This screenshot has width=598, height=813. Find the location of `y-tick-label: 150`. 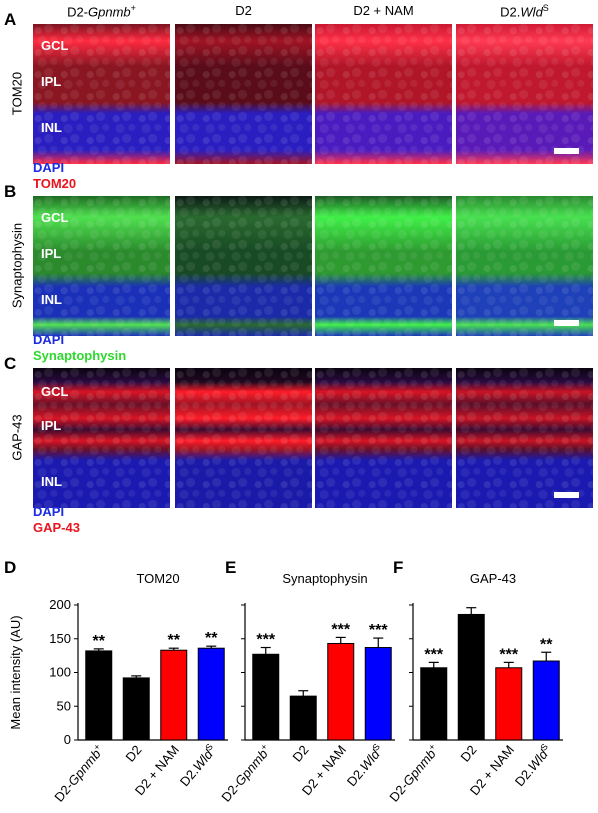

y-tick-label: 150 is located at coordinates (60, 638).